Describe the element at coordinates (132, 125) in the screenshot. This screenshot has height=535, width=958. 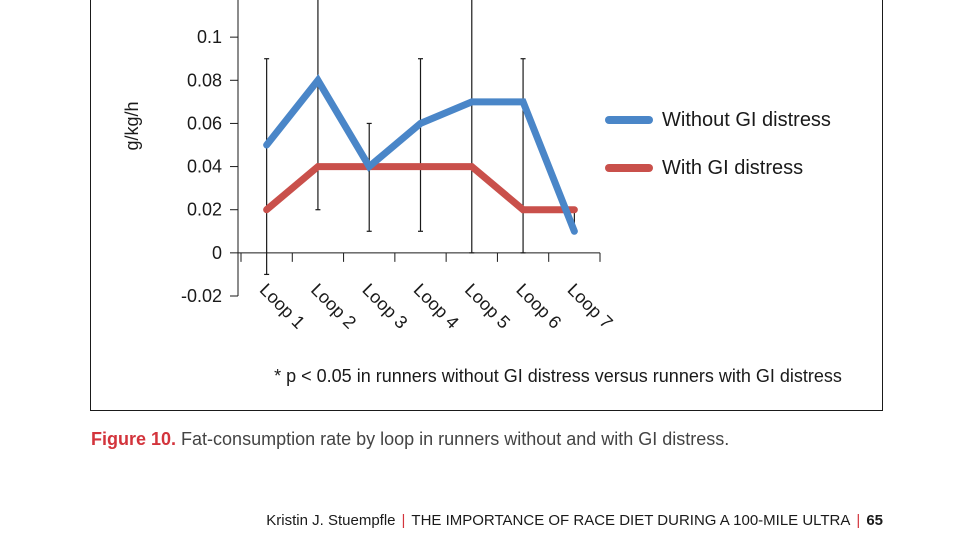
I see `y-axis-label: g/kg/h` at that location.